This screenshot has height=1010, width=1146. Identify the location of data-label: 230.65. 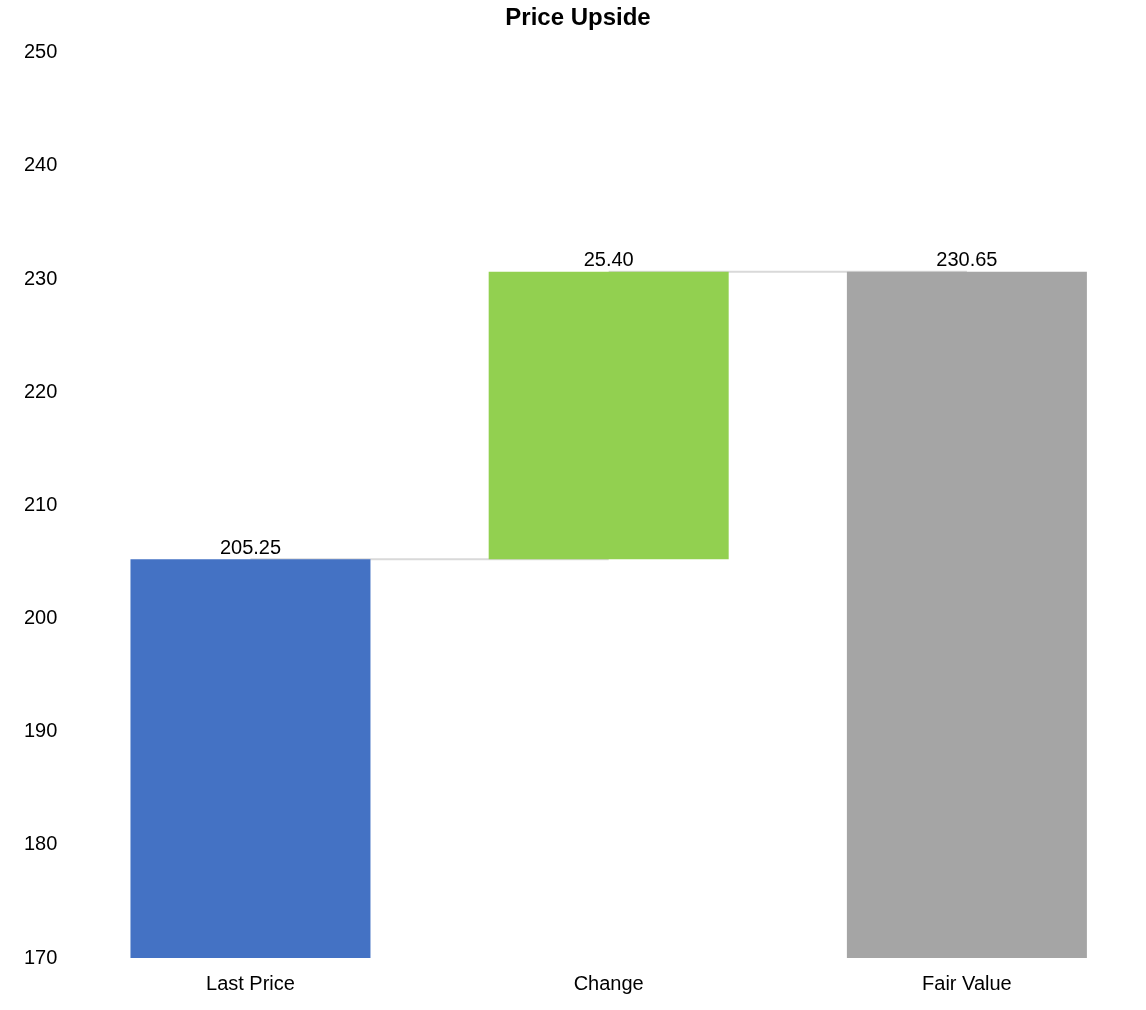
(967, 259).